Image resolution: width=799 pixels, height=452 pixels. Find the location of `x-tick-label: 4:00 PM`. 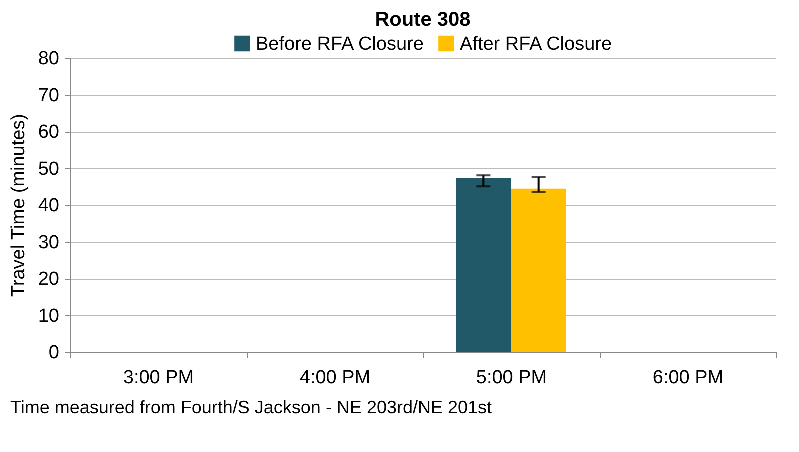

x-tick-label: 4:00 PM is located at coordinates (335, 378).